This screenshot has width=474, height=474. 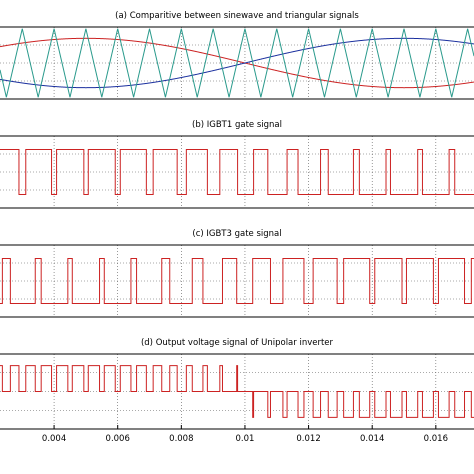 I want to click on panel-d-x-ticks: 0.004 0.006 0.008 0.01 0.012 0.014 0.016, so click(x=245, y=434).